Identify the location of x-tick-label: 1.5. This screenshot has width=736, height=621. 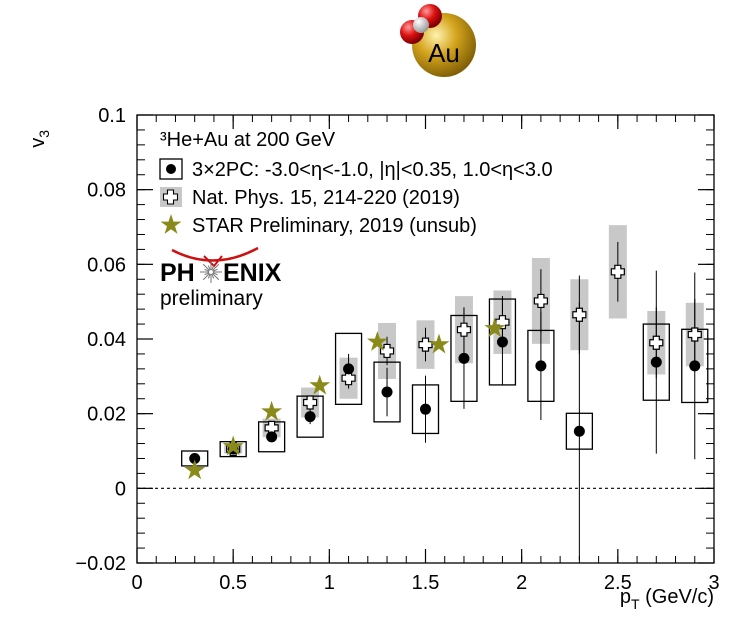
(426, 583).